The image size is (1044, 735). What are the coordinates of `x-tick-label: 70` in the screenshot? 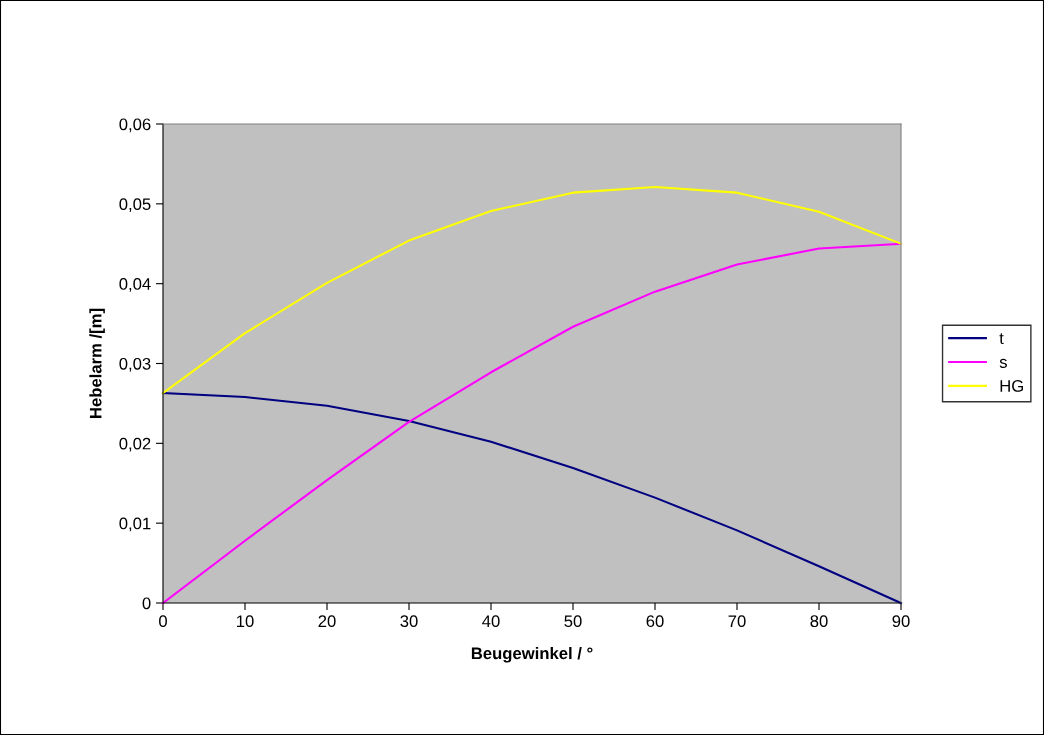 It's located at (737, 621).